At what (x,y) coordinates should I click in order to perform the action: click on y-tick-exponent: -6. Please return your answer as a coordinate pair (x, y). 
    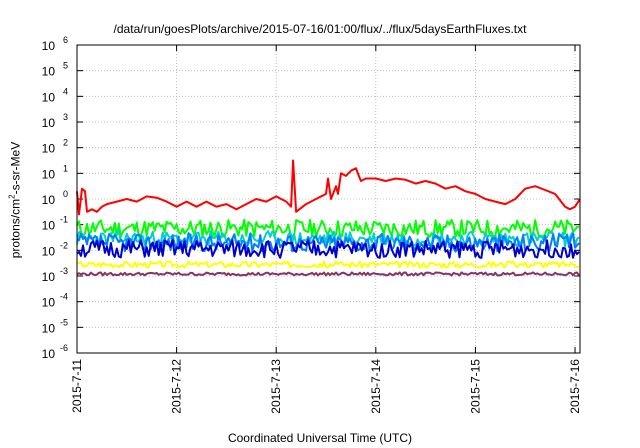
    Looking at the image, I should click on (64, 348).